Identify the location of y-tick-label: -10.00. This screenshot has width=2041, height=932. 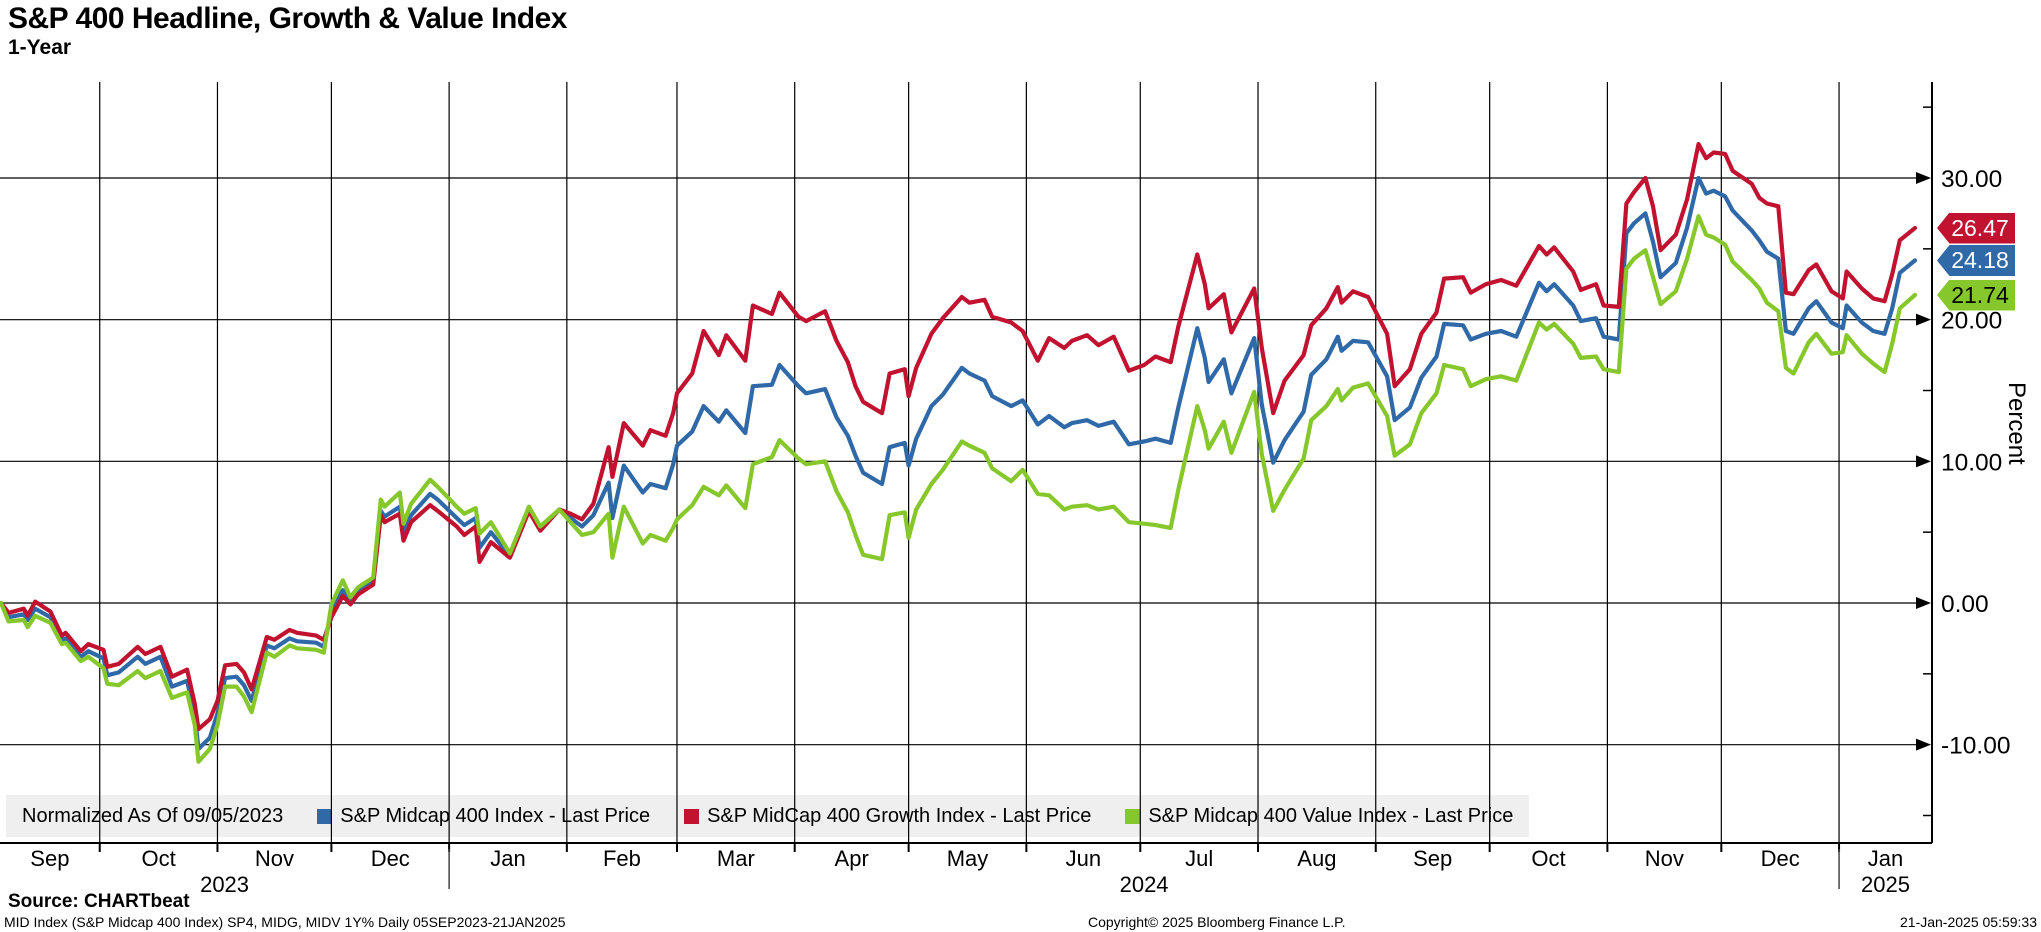
(1975, 746).